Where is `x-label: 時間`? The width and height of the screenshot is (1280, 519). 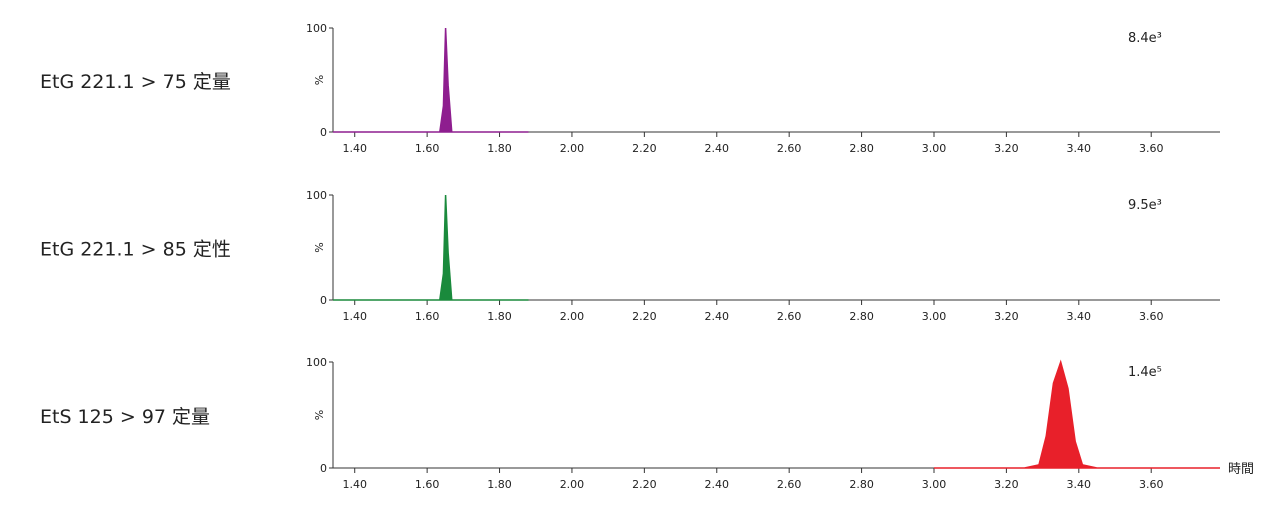 x-label: 時間 is located at coordinates (1241, 469).